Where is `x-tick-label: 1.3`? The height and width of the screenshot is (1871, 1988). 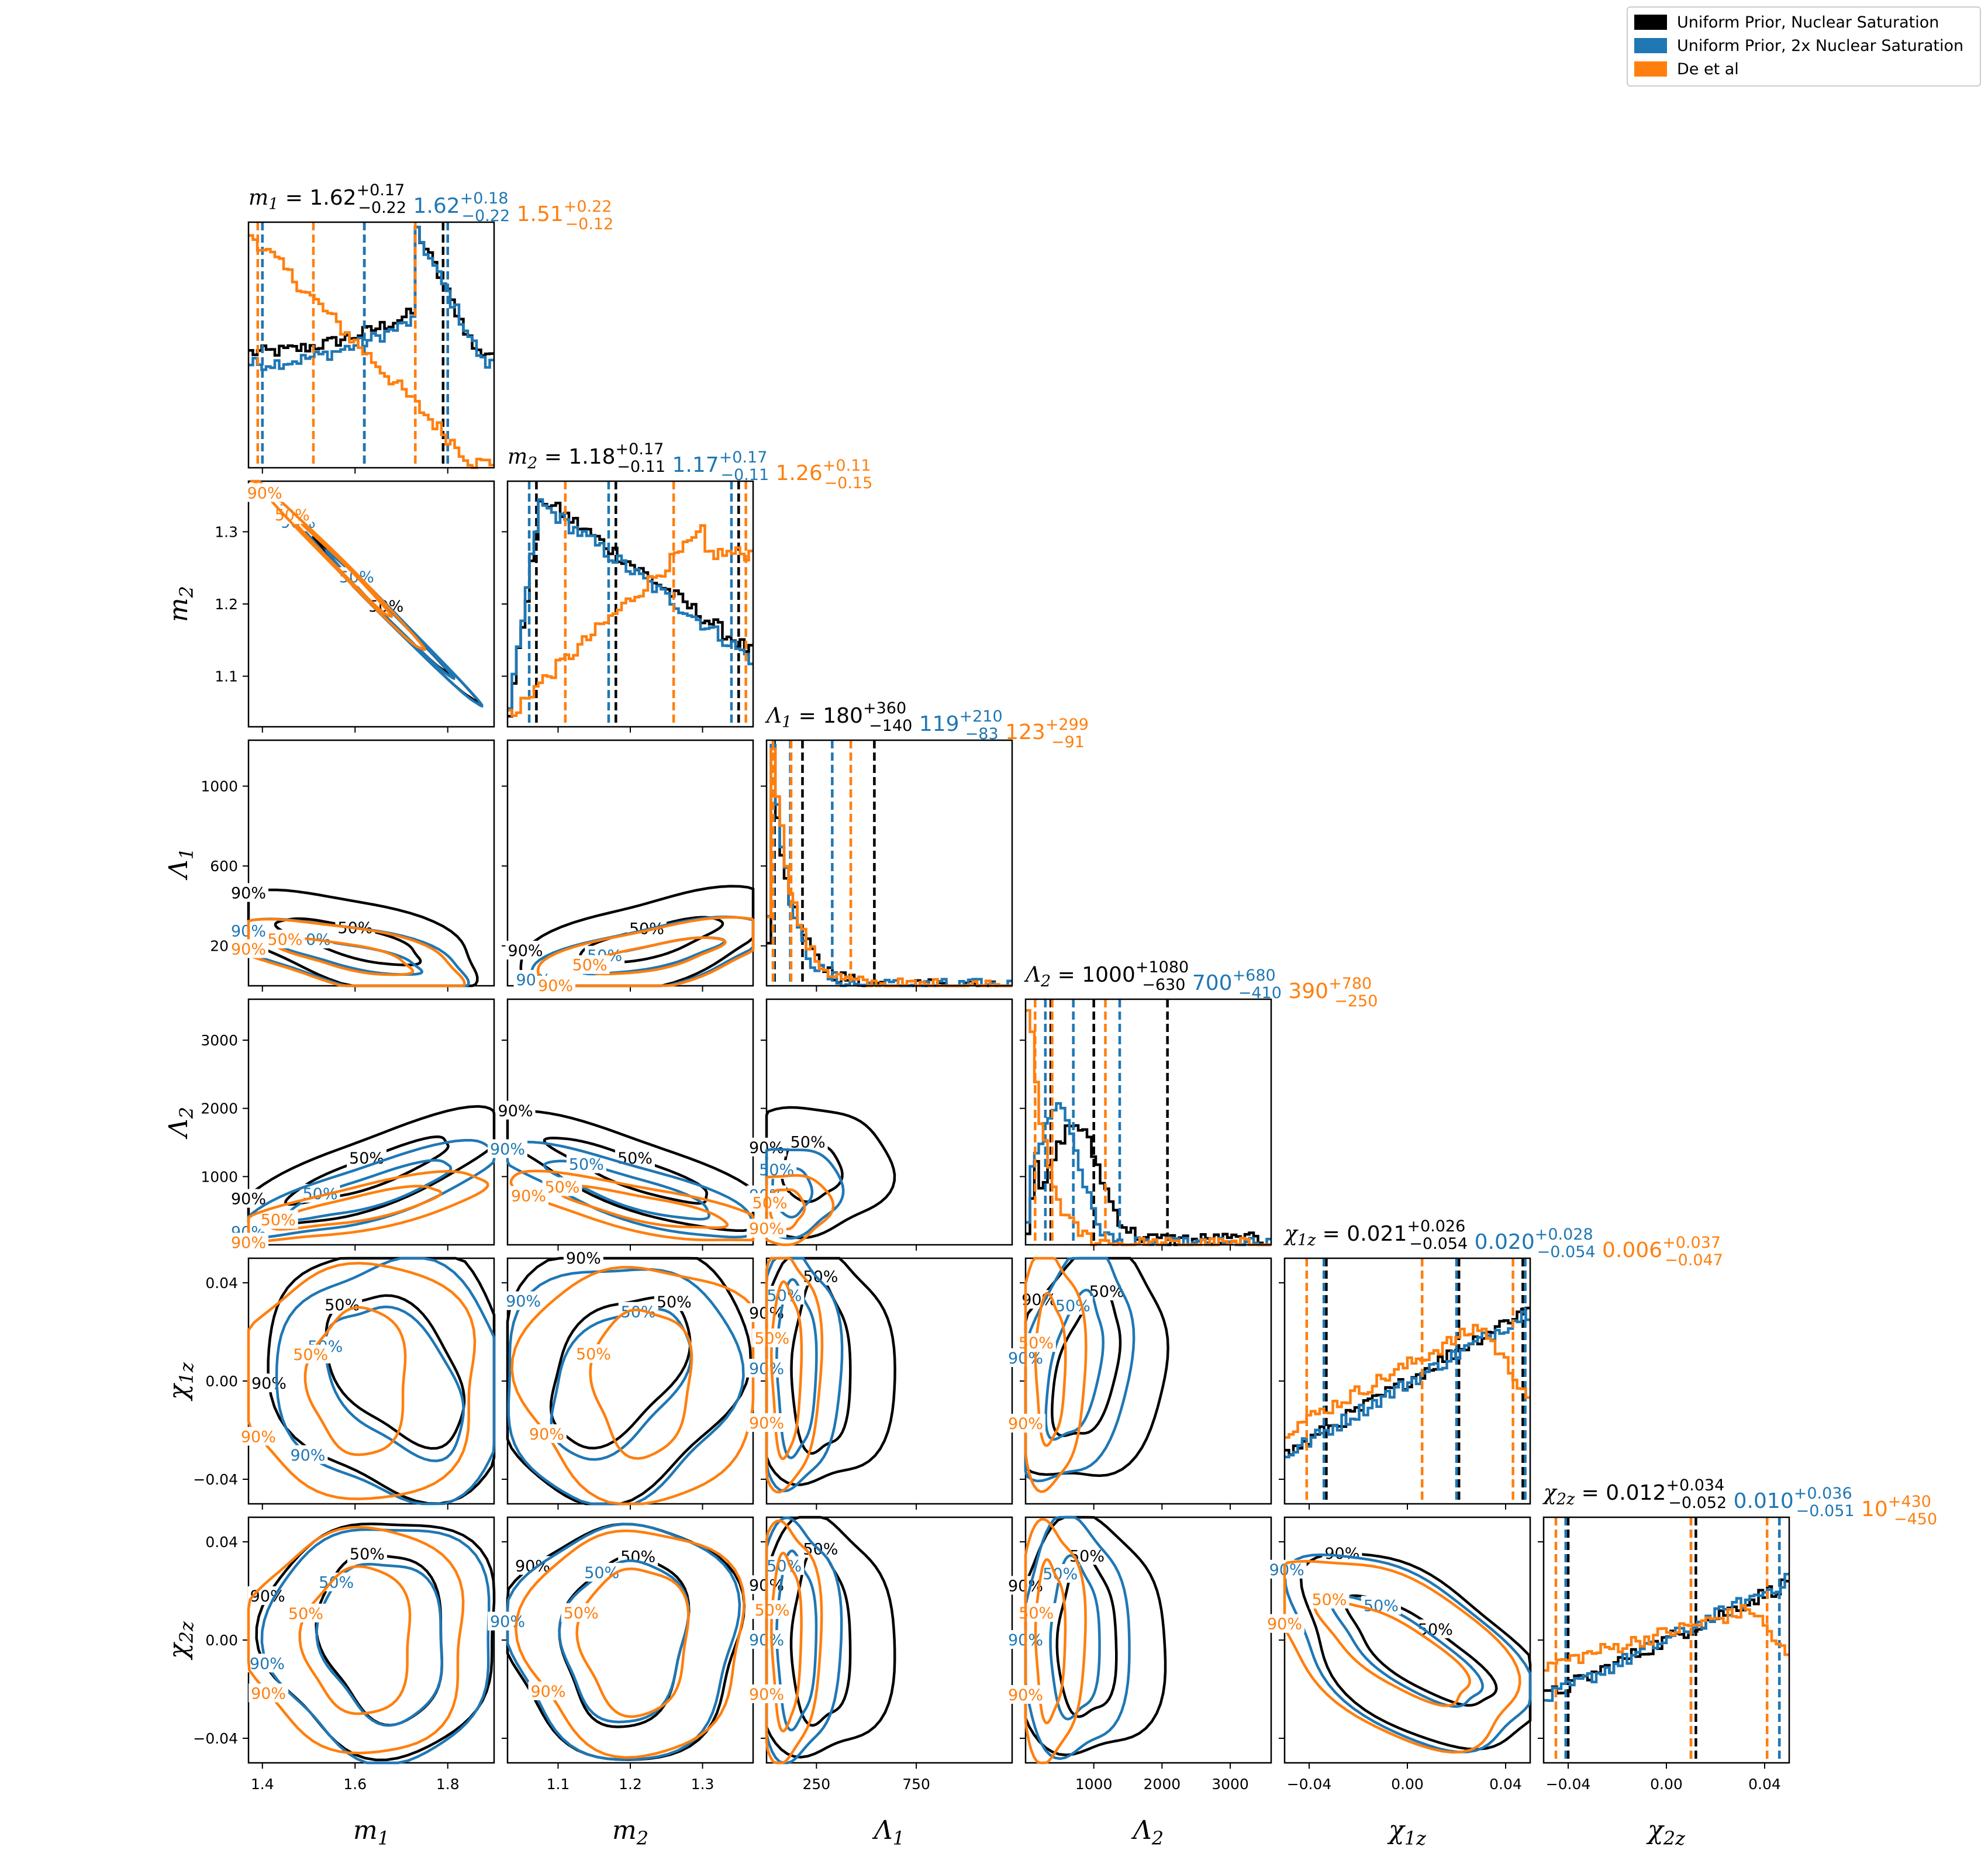
x-tick-label: 1.3 is located at coordinates (703, 1785).